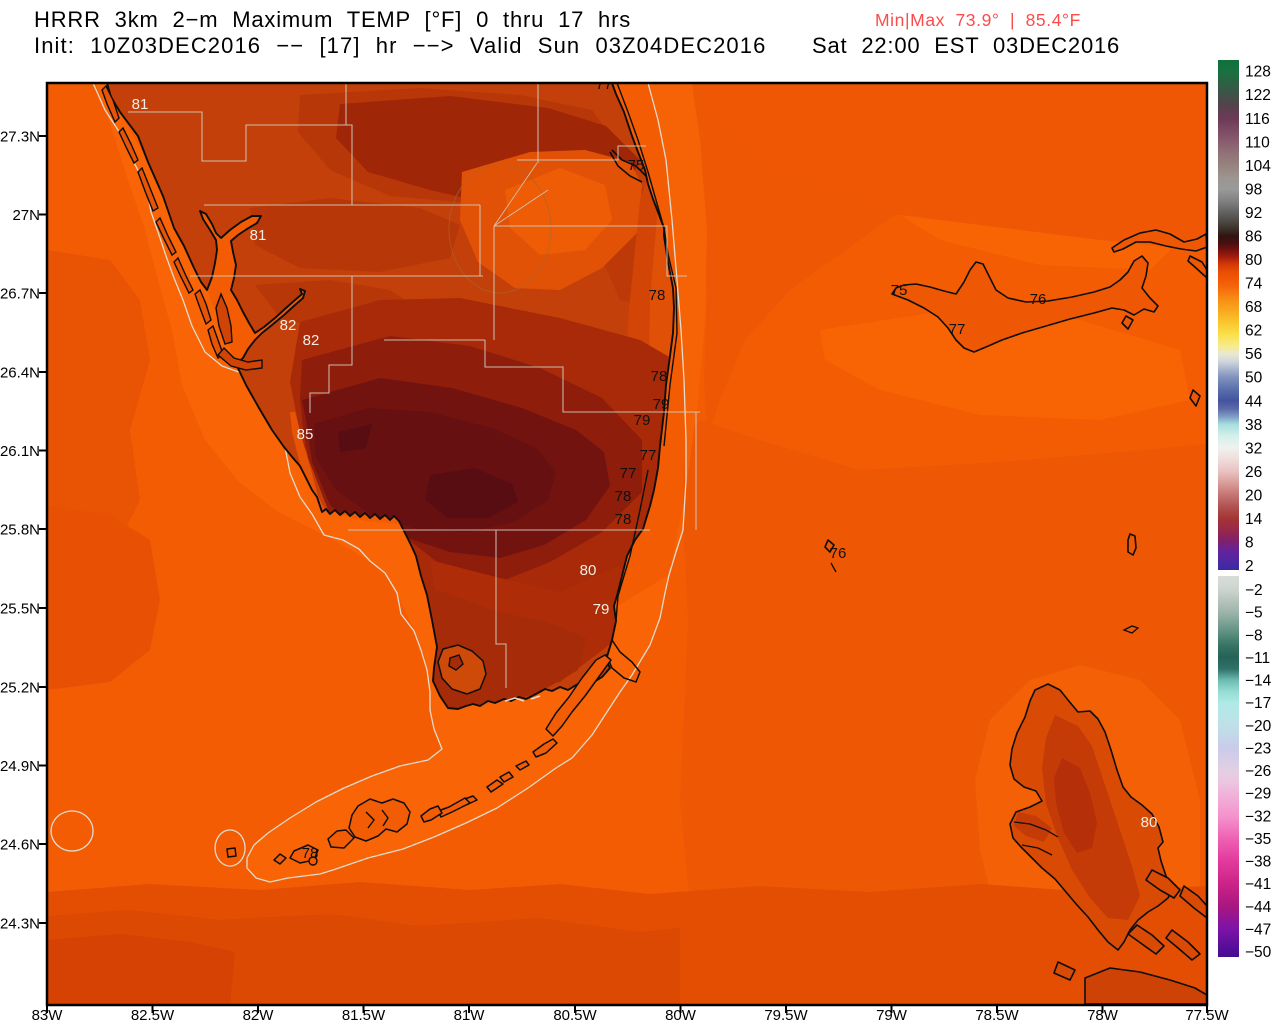 The height and width of the screenshot is (1024, 1280). I want to click on svg-text: 2, so click(1249, 566).